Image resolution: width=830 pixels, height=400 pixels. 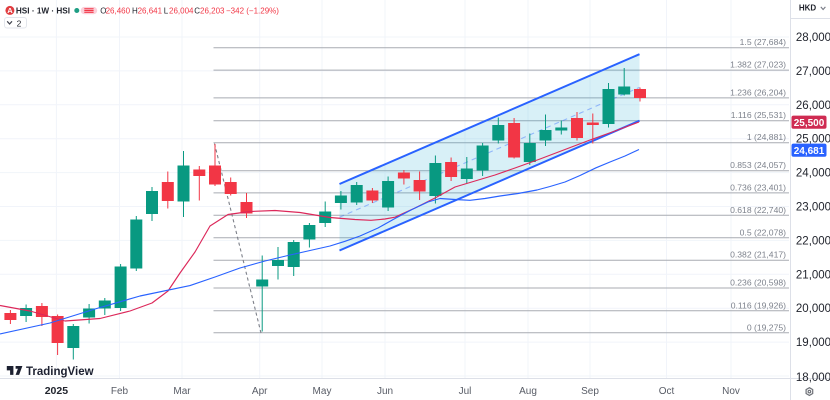 What do you see at coordinates (813, 309) in the screenshot?
I see `svg-text: 20,000` at bounding box center [813, 309].